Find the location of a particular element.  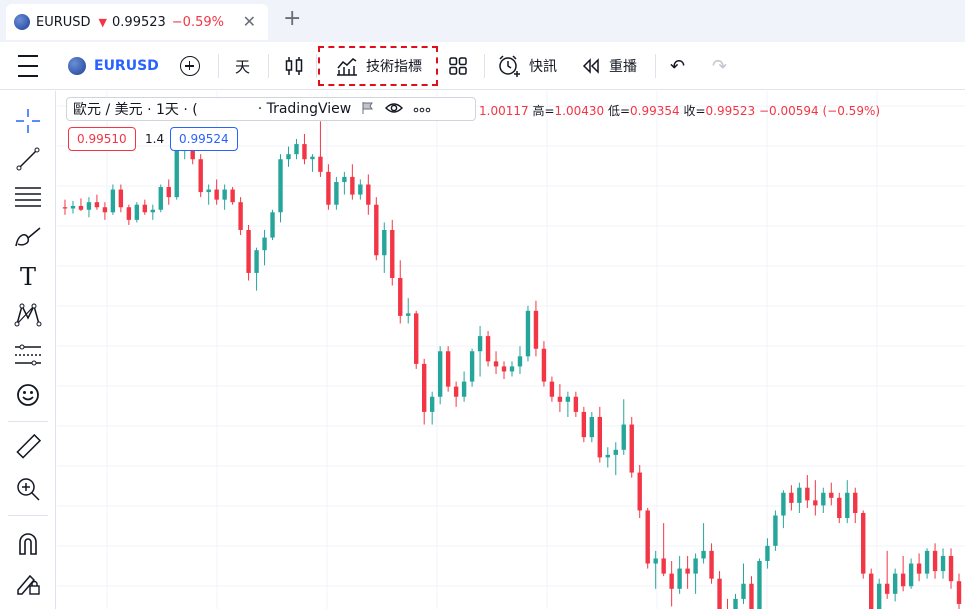

brush-icon is located at coordinates (28, 237).